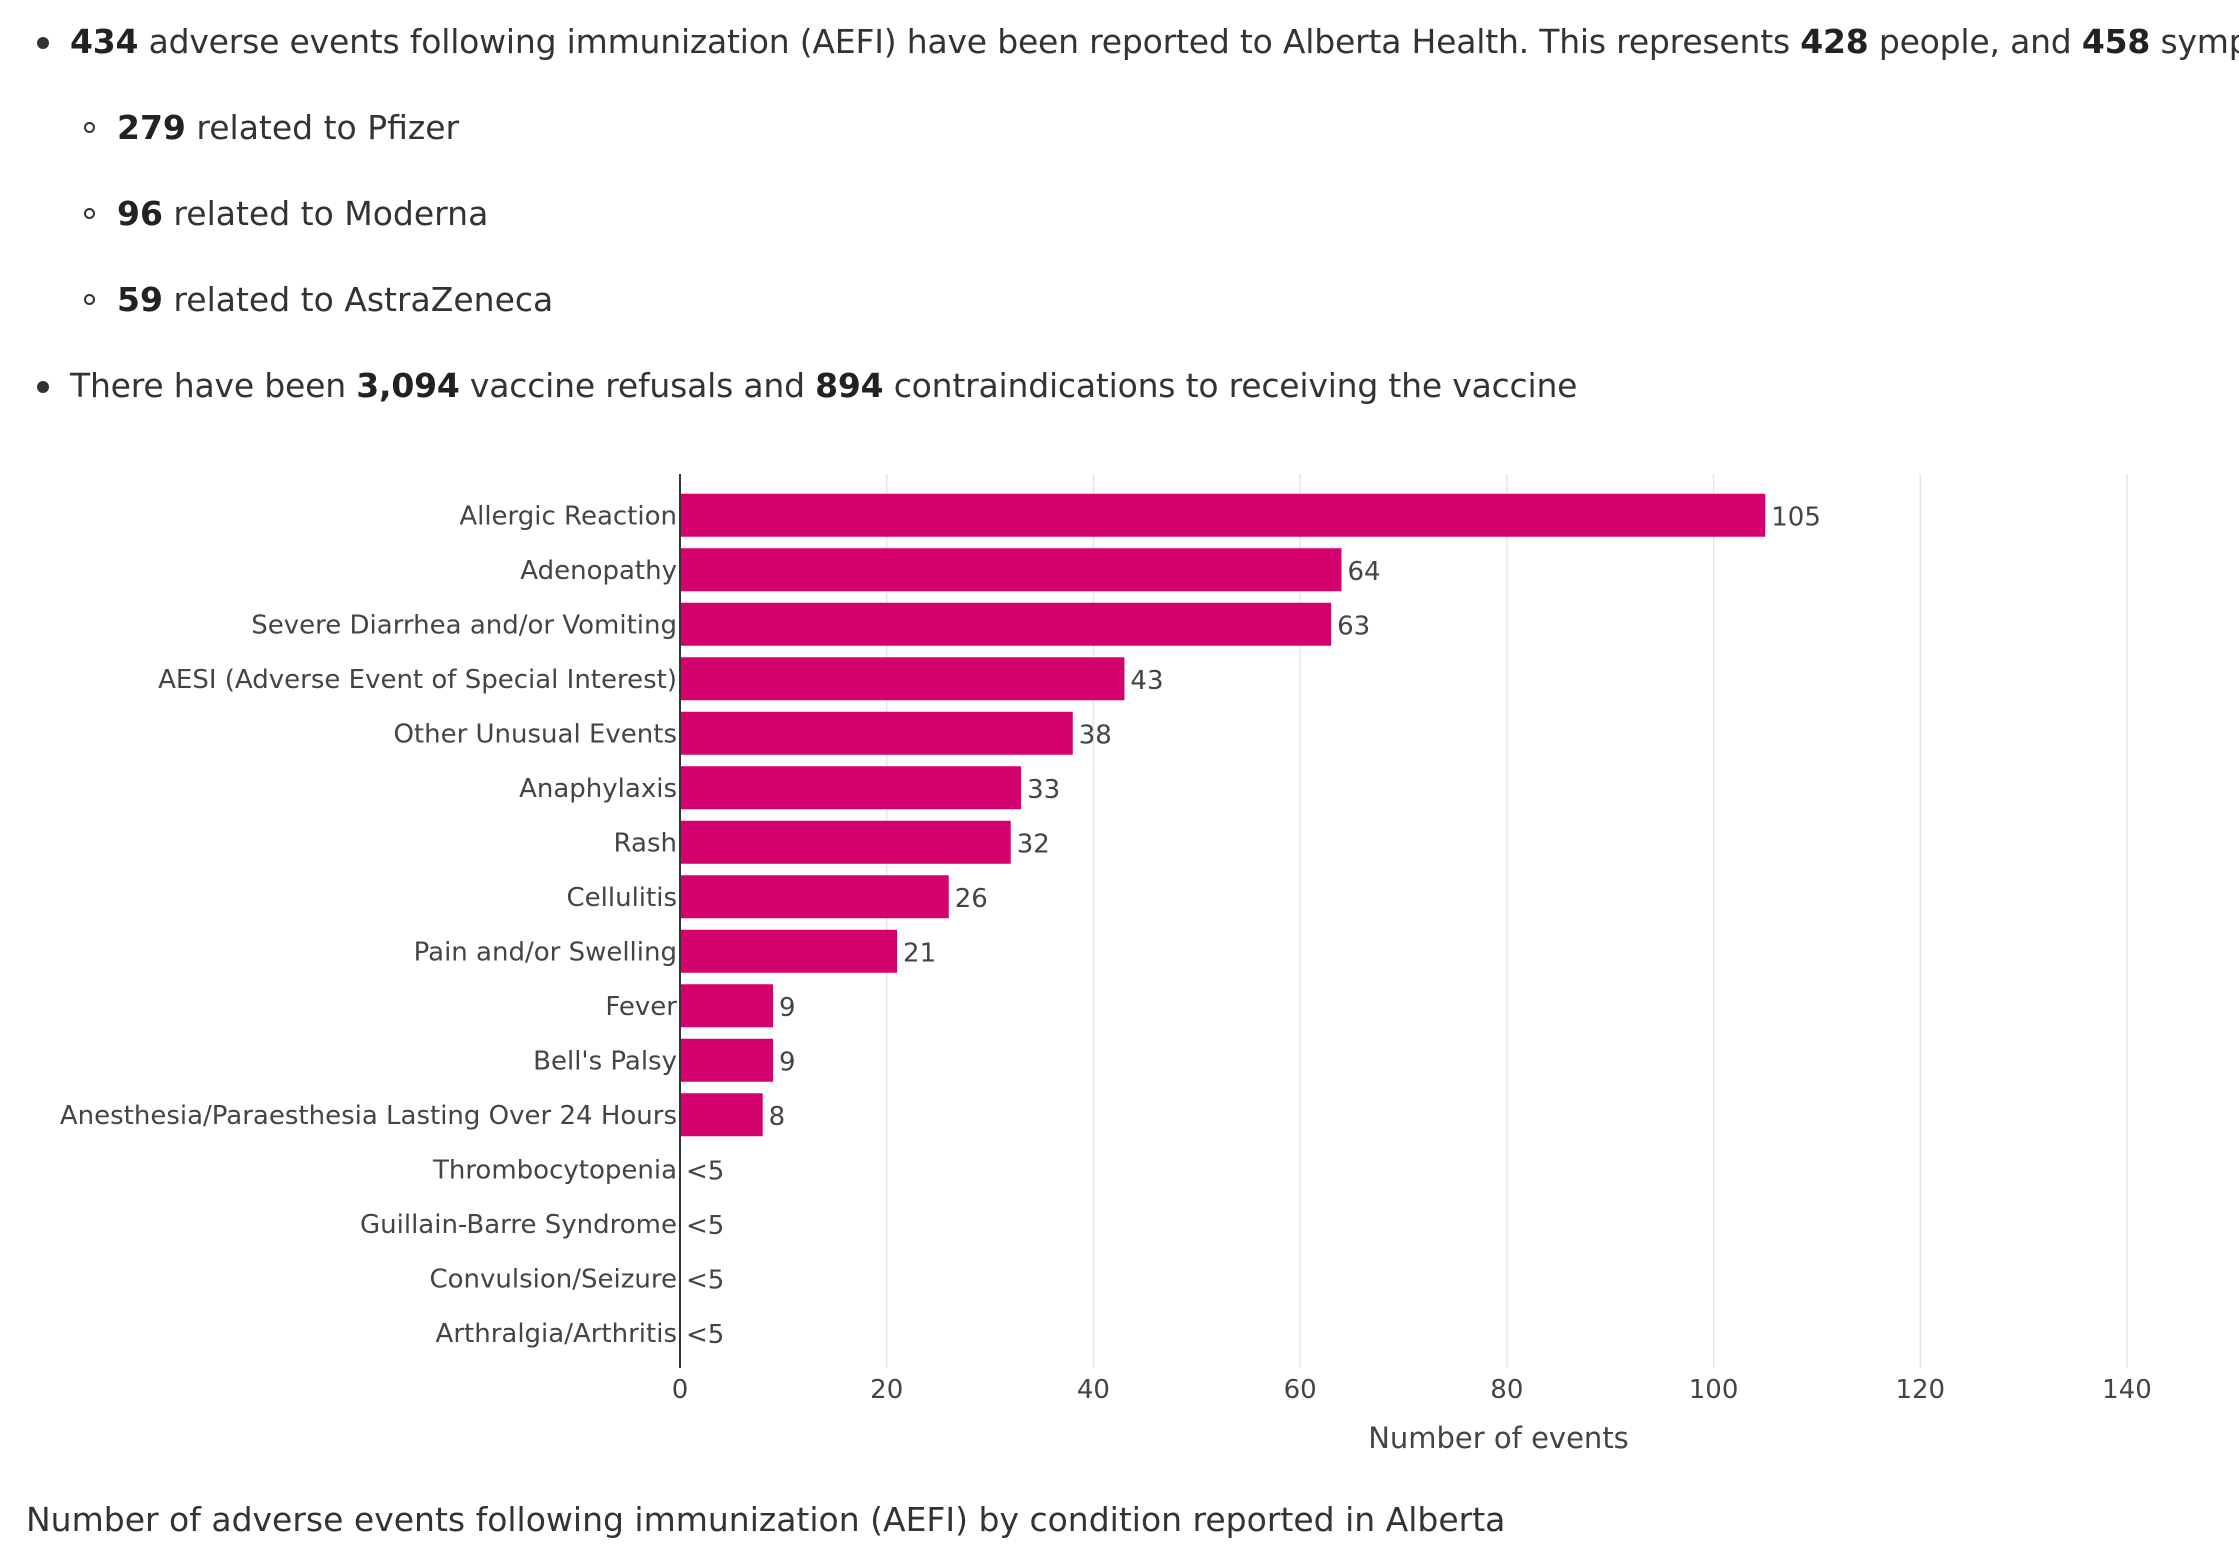  I want to click on category-label: Anaphylaxis, so click(598, 789).